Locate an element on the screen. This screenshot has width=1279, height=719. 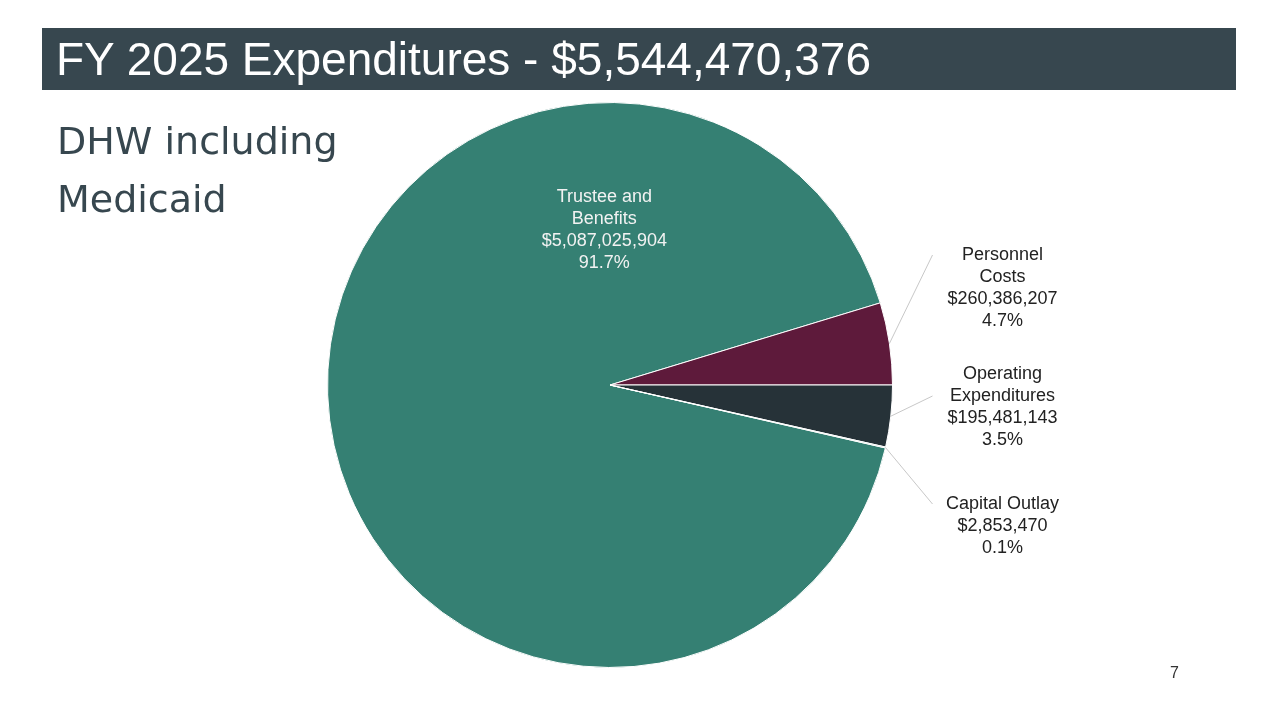
slice-label: Personnel Costs is located at coordinates (1002, 264).